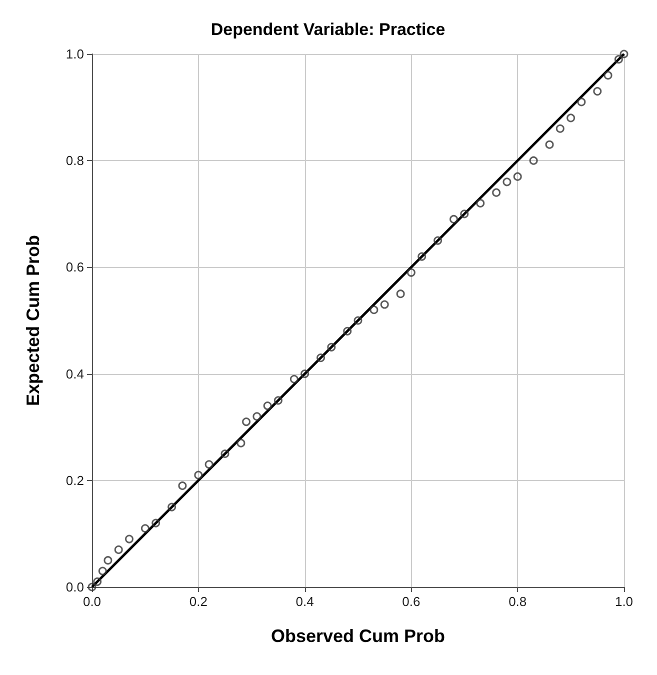  I want to click on y-tick-label: 0.2, so click(75, 480).